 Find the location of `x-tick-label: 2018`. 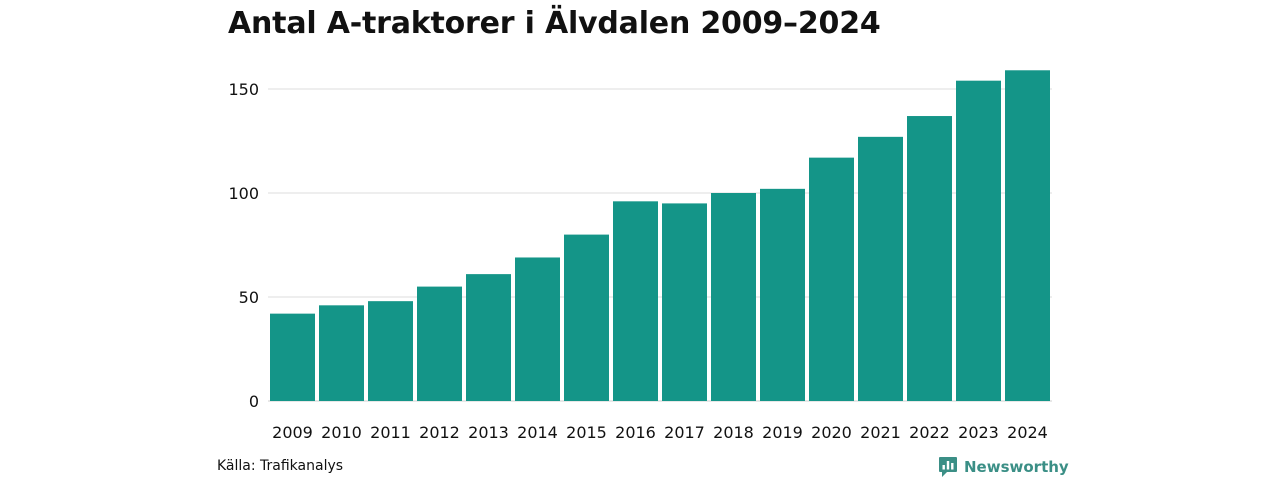

x-tick-label: 2018 is located at coordinates (733, 432).